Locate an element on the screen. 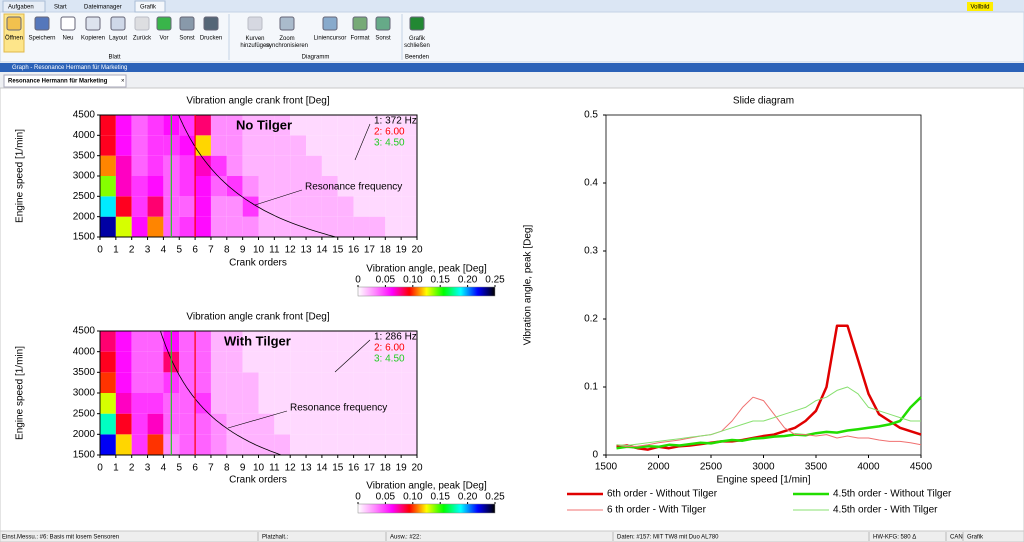 The height and width of the screenshot is (542, 1024). button-label: Zurück is located at coordinates (142, 39).